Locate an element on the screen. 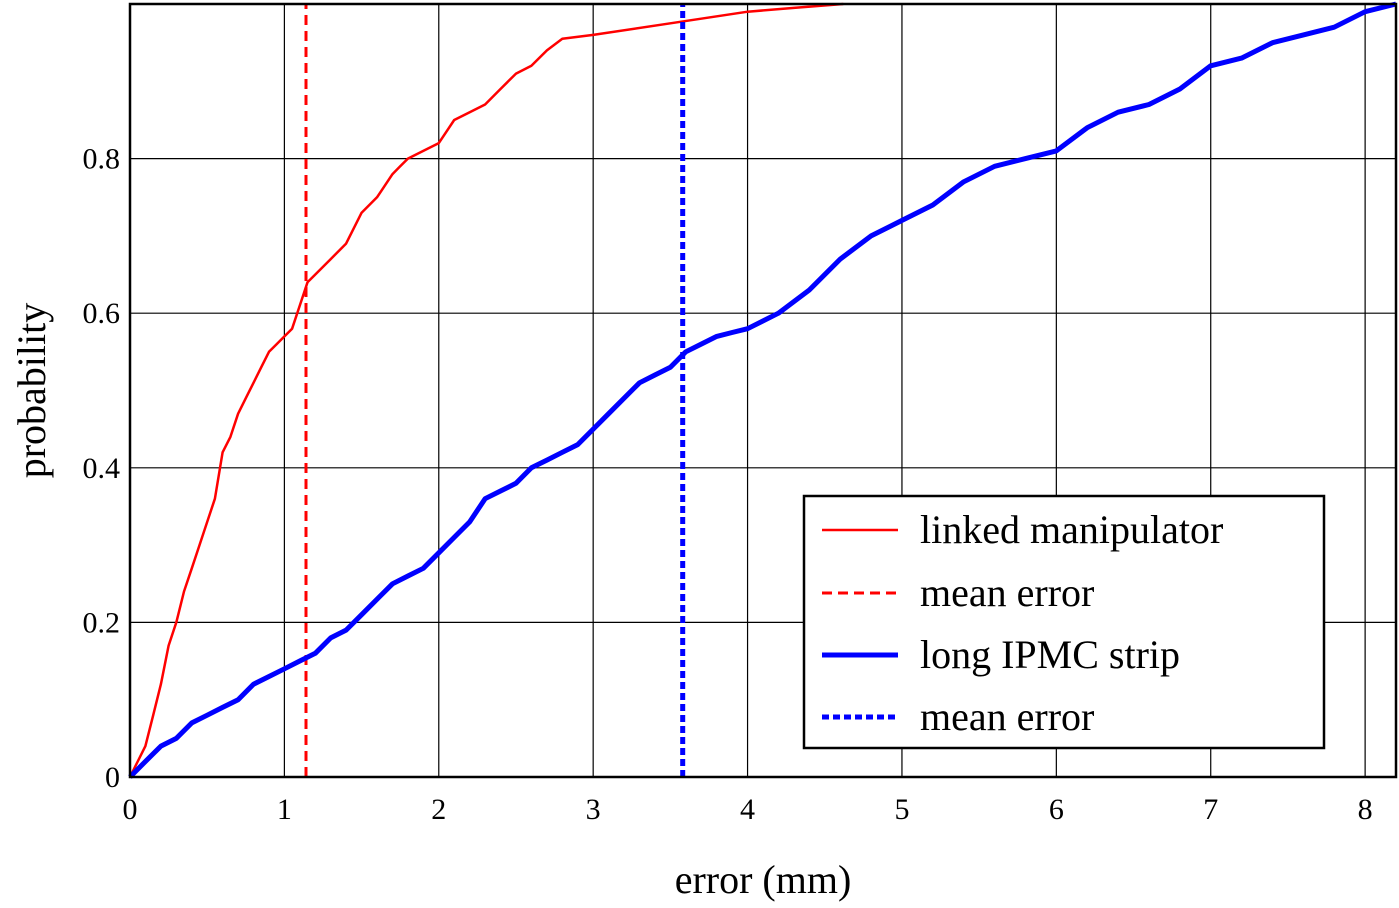 The height and width of the screenshot is (908, 1399). x-tick-label: 0 is located at coordinates (130, 809).